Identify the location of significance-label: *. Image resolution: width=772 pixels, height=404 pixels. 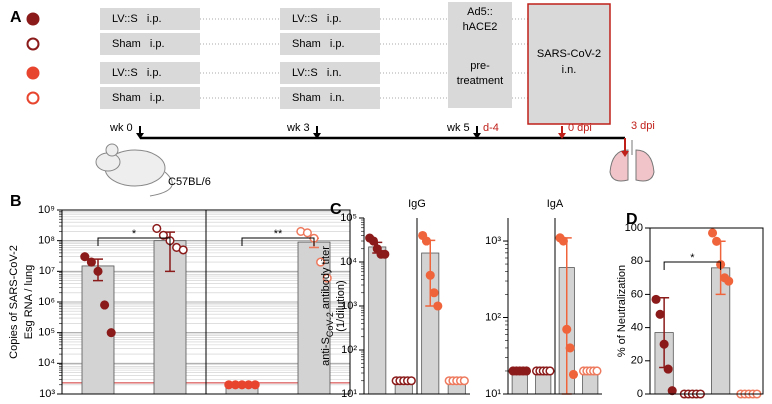
(692, 258).